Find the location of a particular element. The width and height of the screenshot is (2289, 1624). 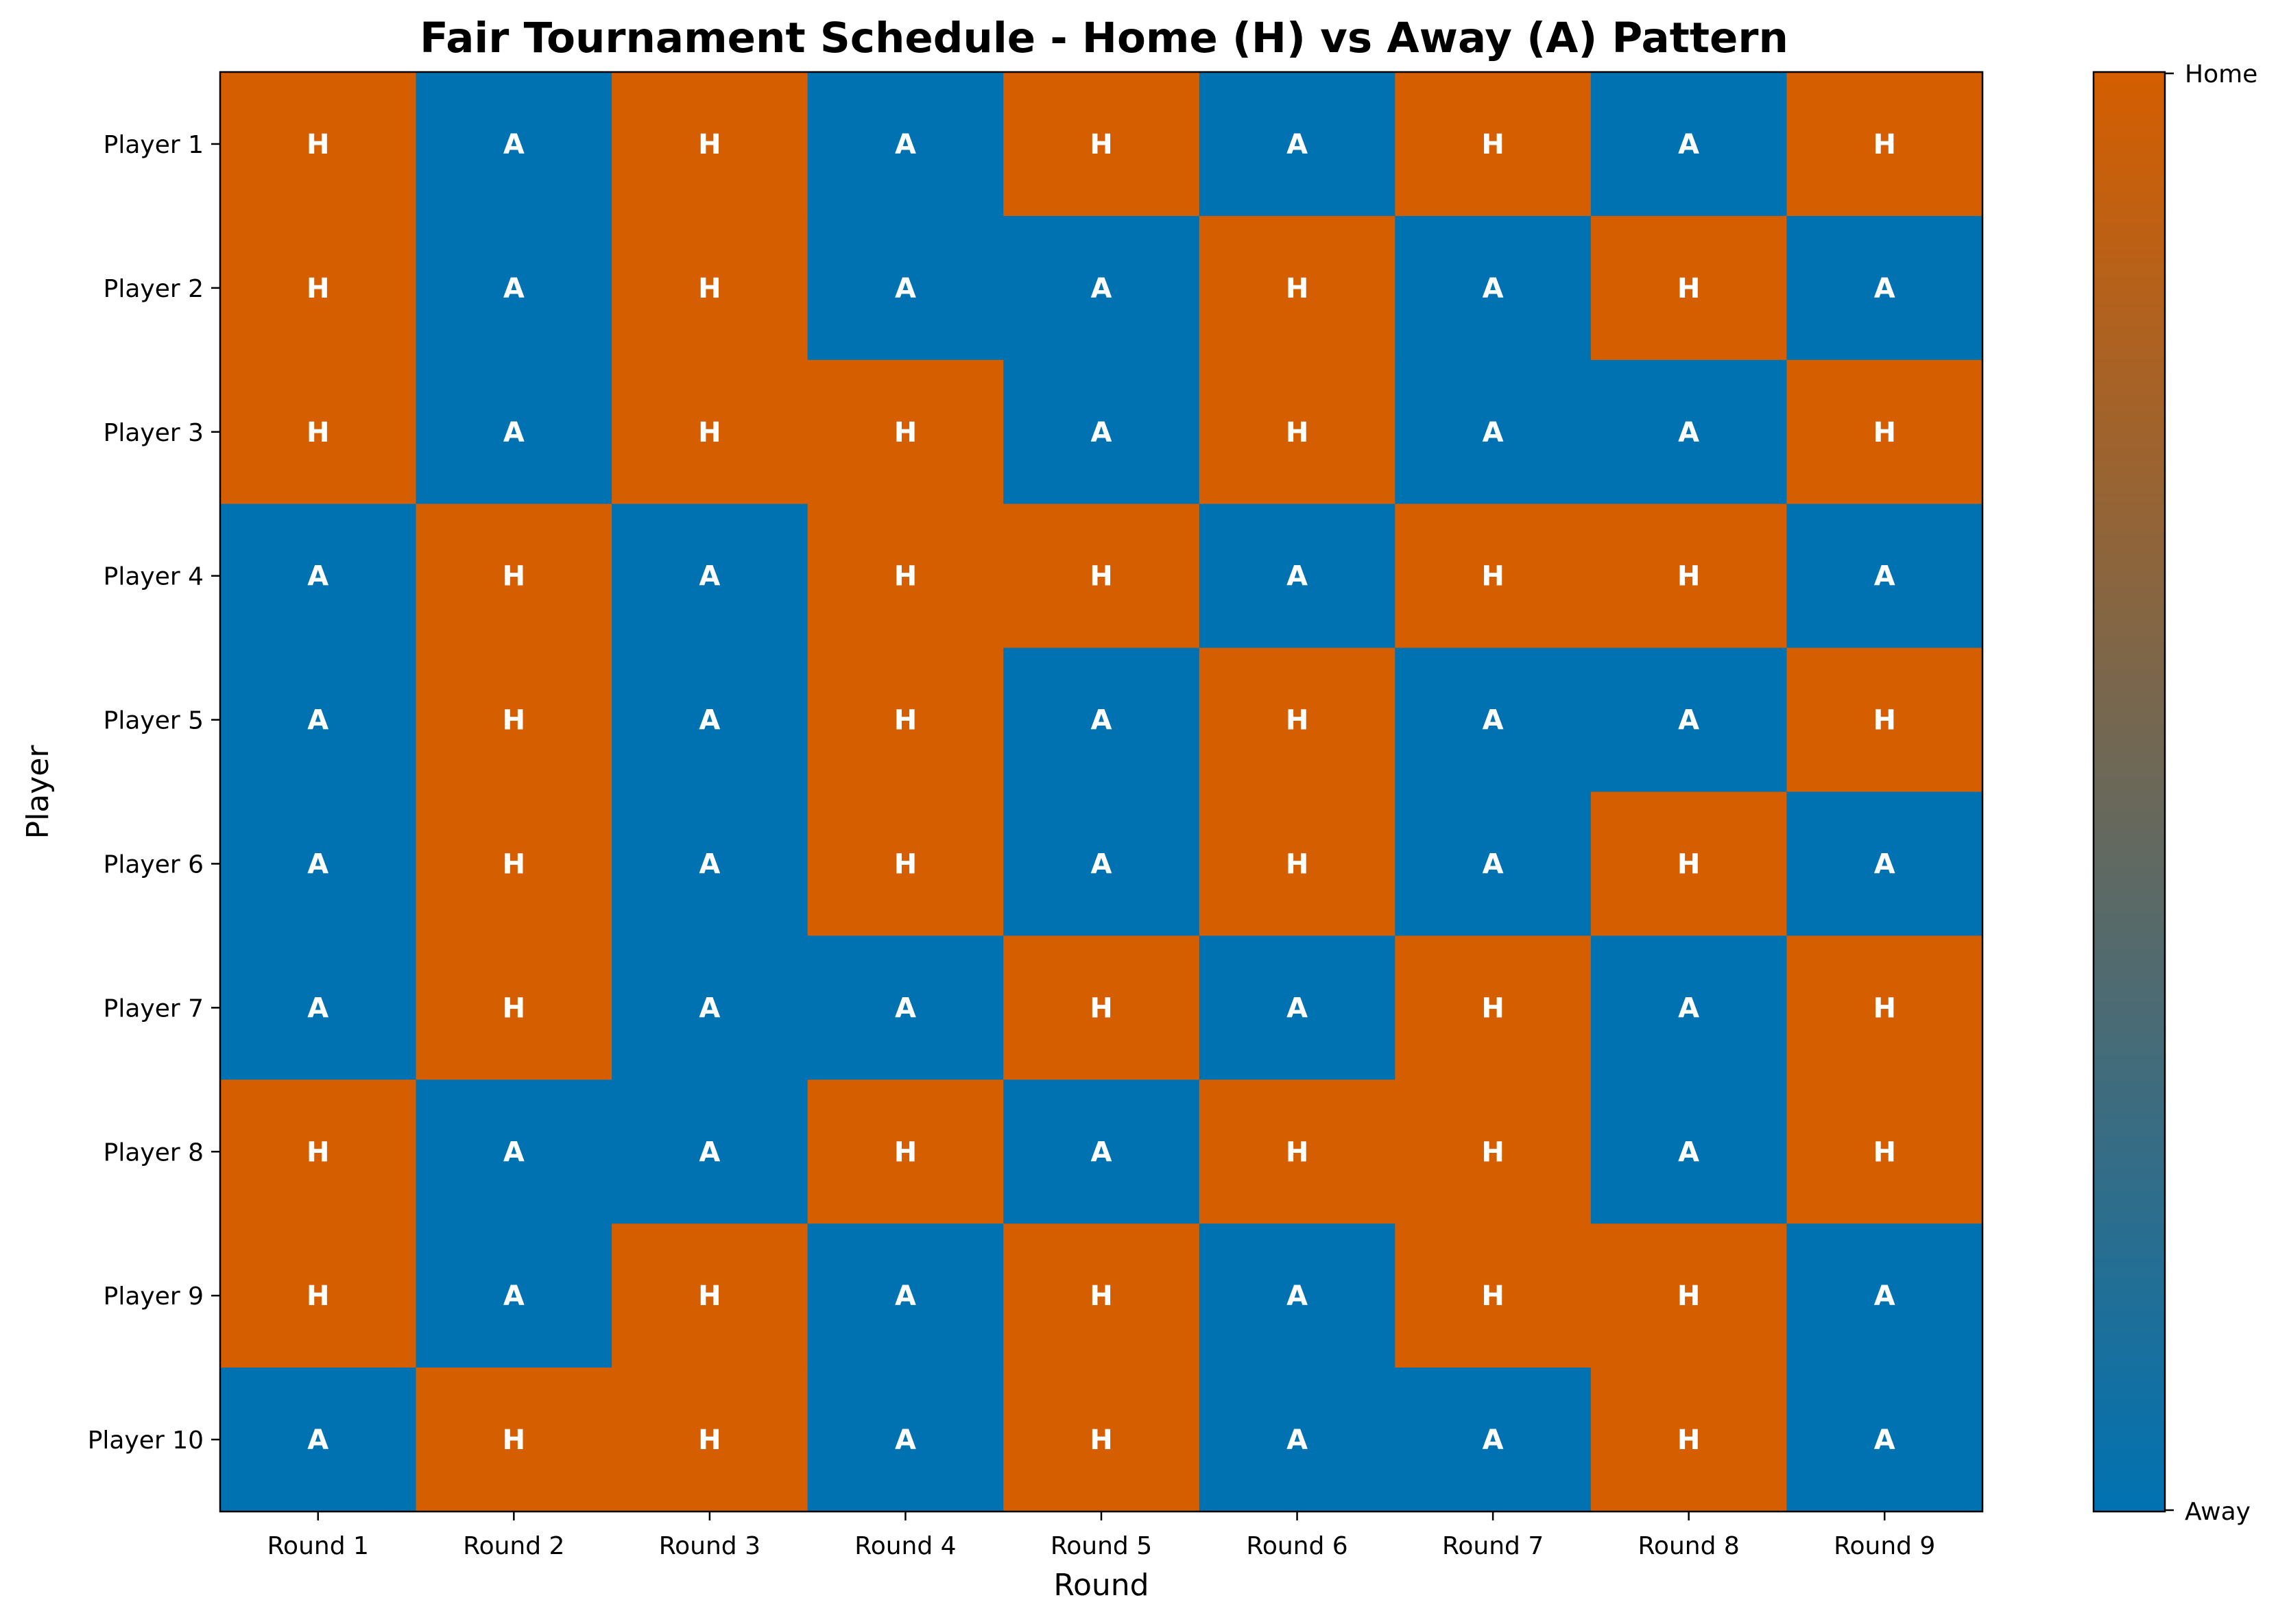

x-tick-label: Round 3 is located at coordinates (710, 1546).